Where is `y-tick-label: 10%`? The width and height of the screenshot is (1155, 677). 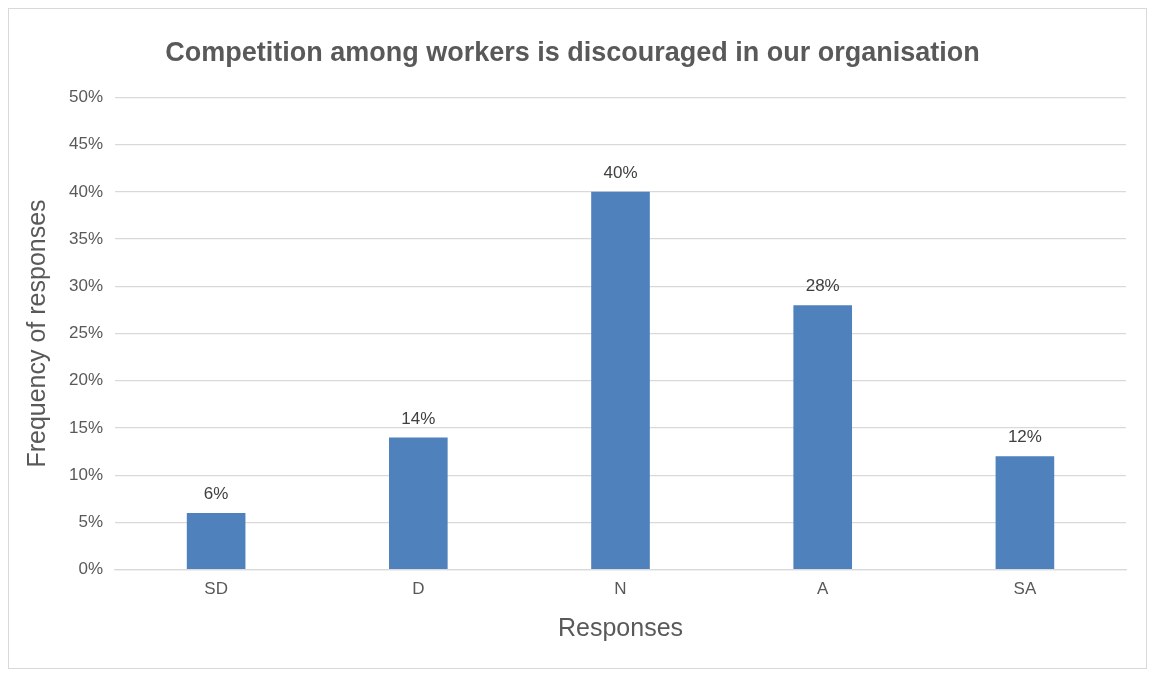
y-tick-label: 10% is located at coordinates (86, 474).